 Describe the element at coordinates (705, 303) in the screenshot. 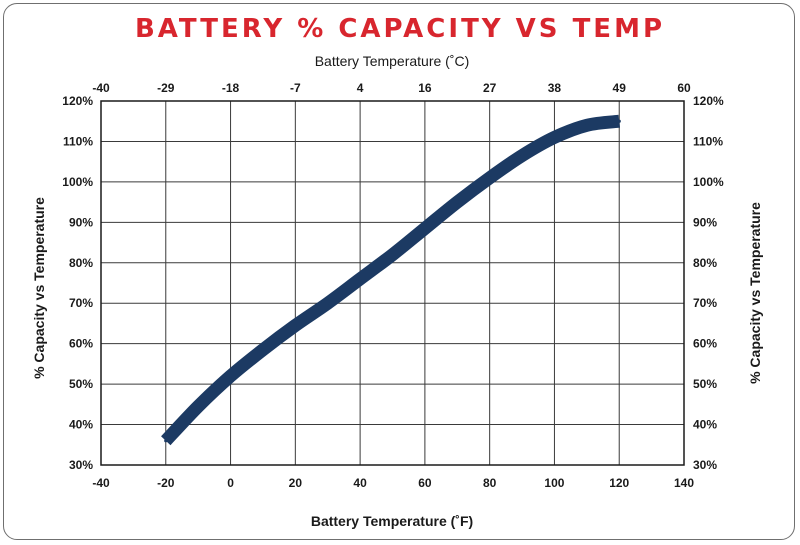

I see `right-y-tick-label: 70%` at that location.